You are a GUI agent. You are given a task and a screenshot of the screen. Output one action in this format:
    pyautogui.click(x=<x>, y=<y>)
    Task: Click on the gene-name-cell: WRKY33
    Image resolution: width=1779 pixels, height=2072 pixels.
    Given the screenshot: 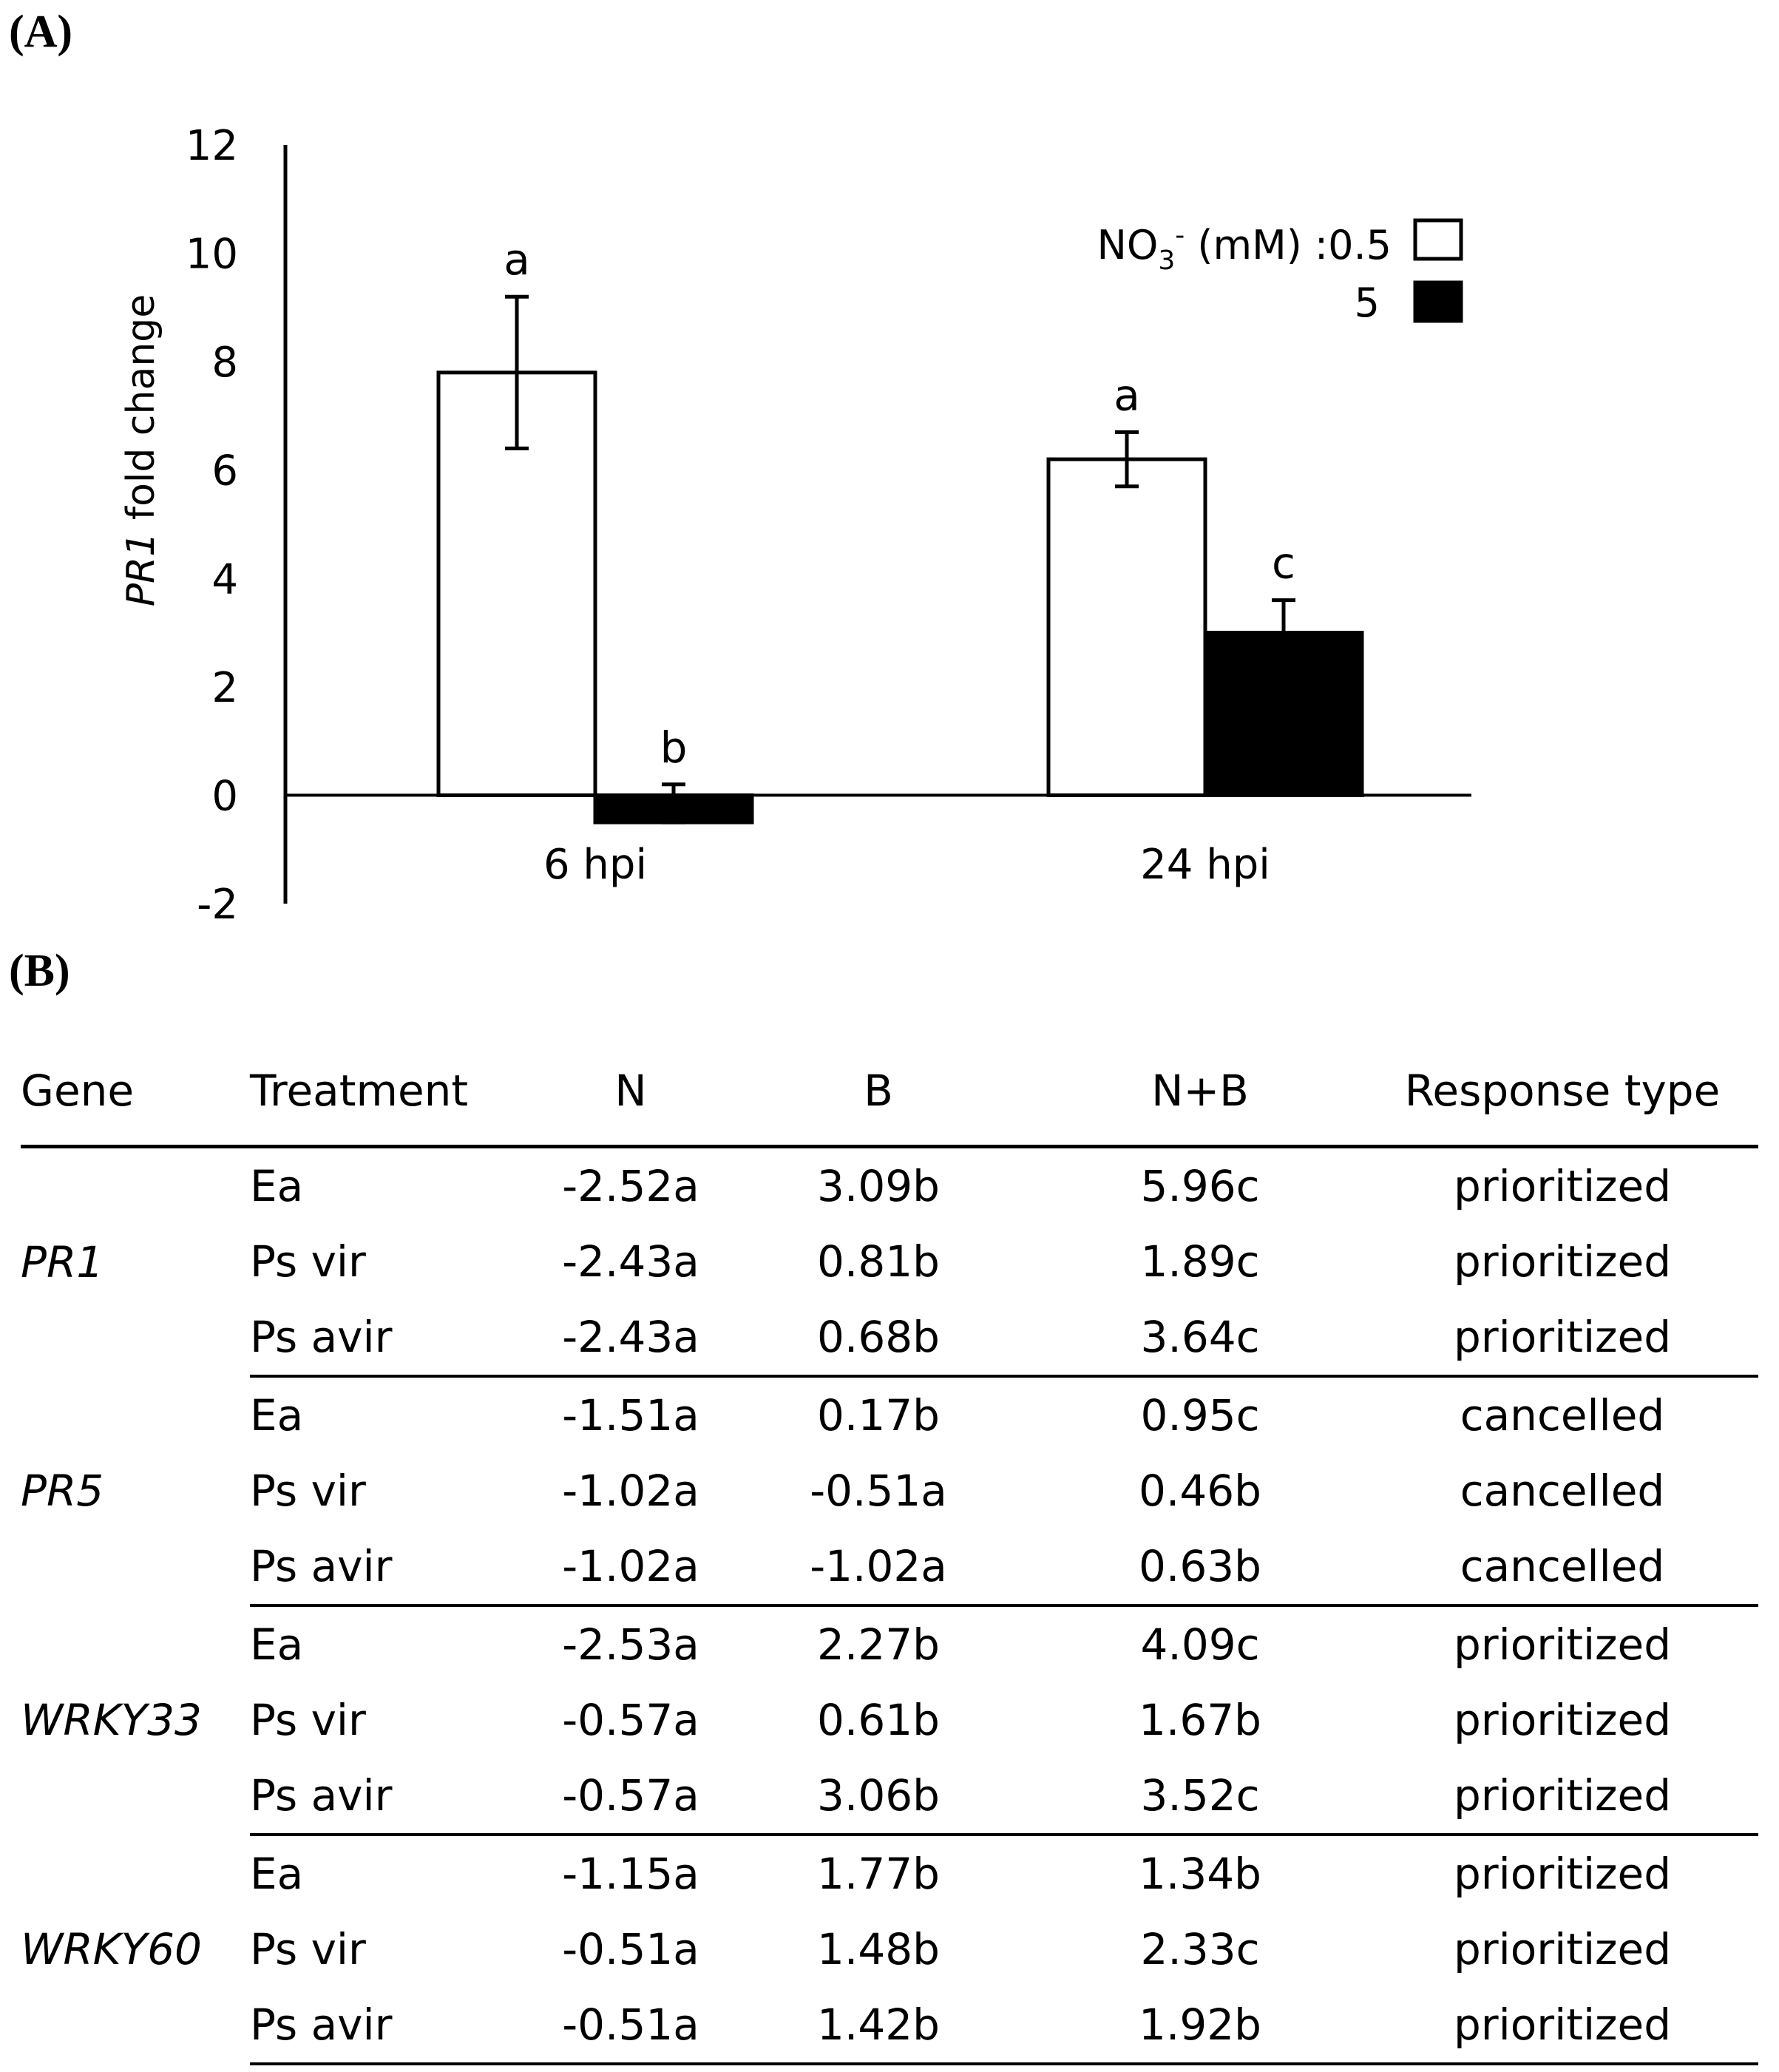 What is the action you would take?
    pyautogui.click(x=111, y=1720)
    